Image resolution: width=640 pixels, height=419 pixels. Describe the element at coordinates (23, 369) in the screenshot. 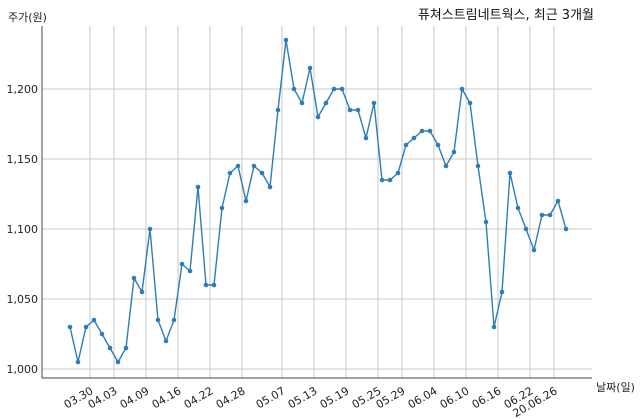

I see `y-tick-label: 1,000` at that location.